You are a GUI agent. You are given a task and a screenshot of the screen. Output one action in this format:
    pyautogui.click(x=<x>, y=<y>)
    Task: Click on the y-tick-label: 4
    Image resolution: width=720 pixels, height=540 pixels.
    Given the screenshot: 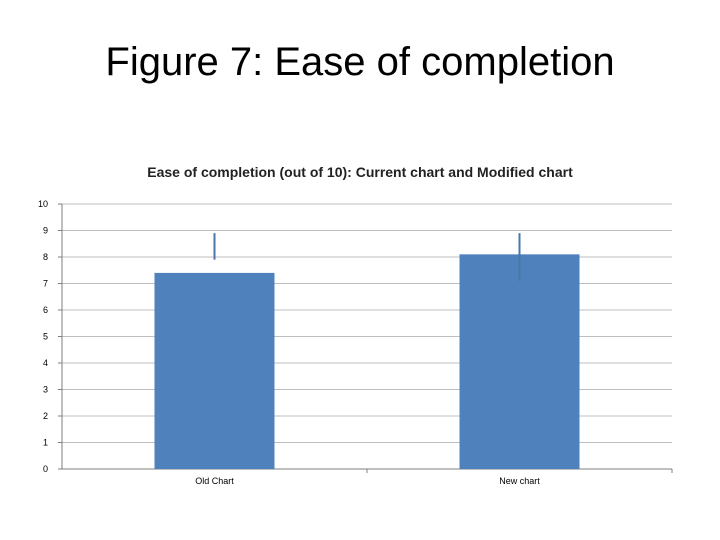 What is the action you would take?
    pyautogui.click(x=45, y=363)
    